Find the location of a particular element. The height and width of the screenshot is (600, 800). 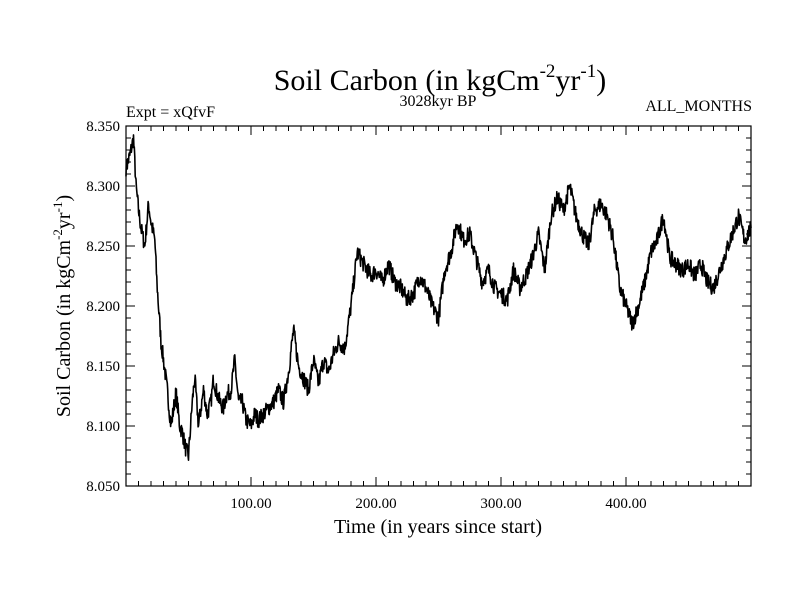

chart-title: Soil Carbon (in kgCm-2yr-1) is located at coordinates (440, 79).